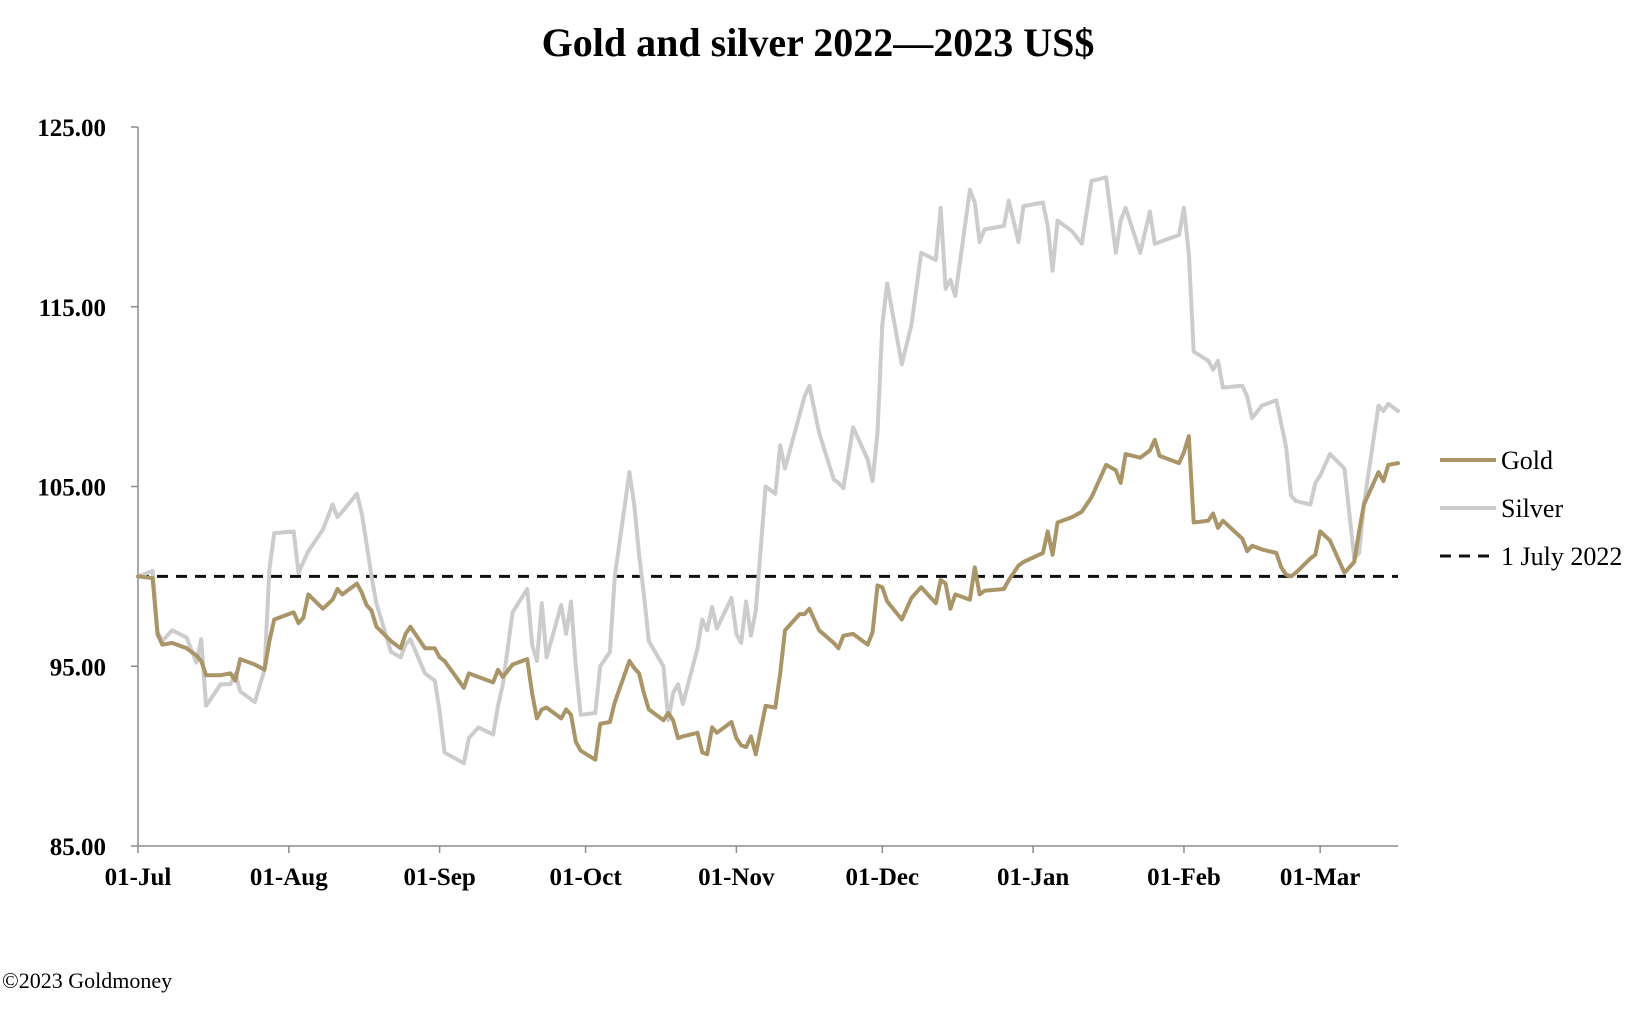  Describe the element at coordinates (883, 877) in the screenshot. I see `x-tick-label: 01-Dec` at that location.